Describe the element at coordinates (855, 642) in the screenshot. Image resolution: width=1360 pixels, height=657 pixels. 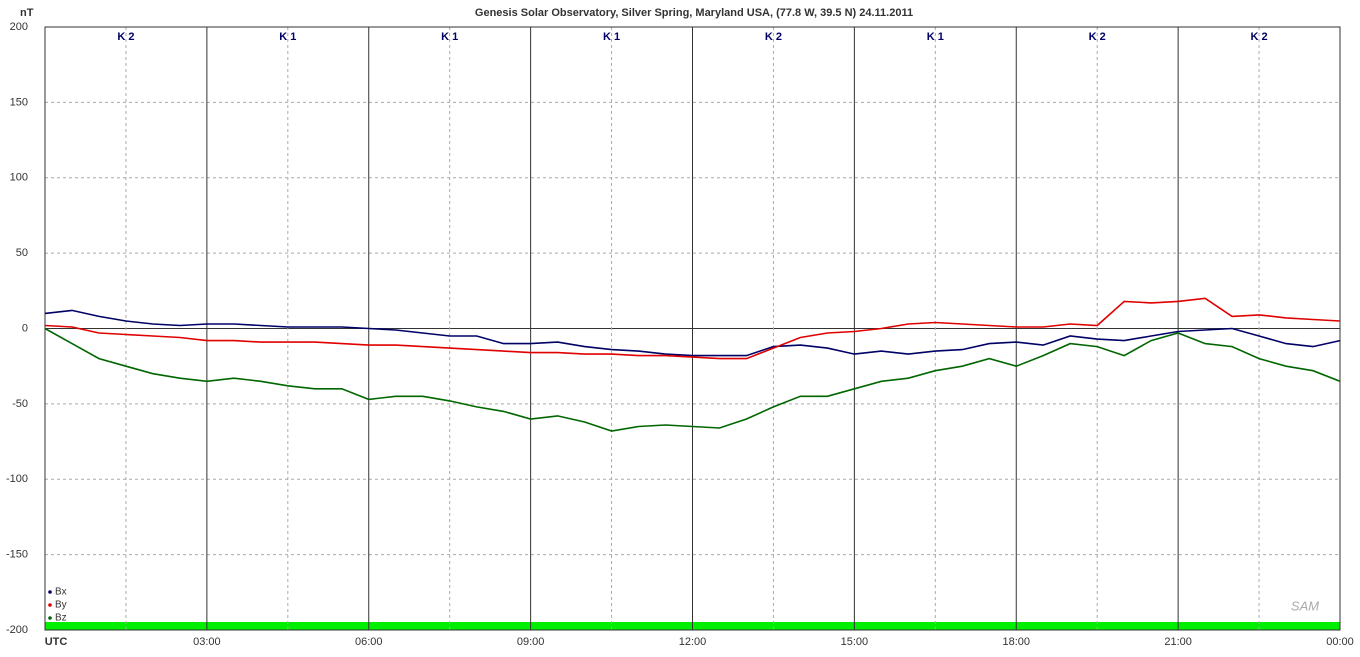
I see `x-tick-label: 15:00` at that location.